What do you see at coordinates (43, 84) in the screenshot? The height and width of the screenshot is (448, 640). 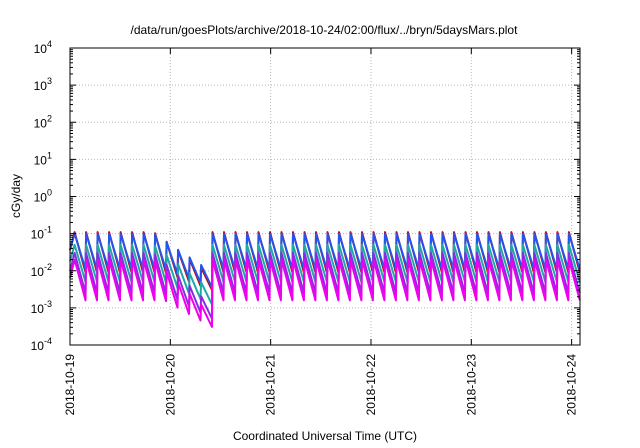 I see `y-tick-label: 10³` at bounding box center [43, 84].